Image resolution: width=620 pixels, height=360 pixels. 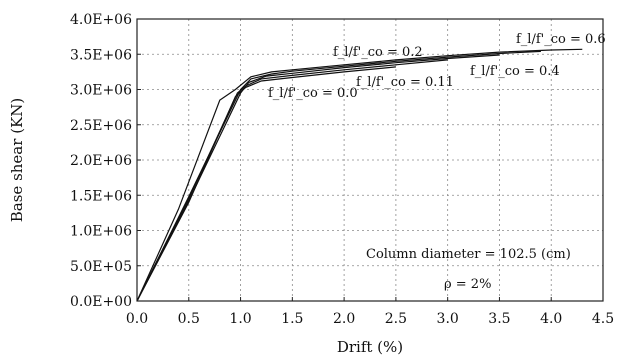 What do you see at coordinates (240, 319) in the screenshot?
I see `x-tick-label: 1.0` at bounding box center [240, 319].